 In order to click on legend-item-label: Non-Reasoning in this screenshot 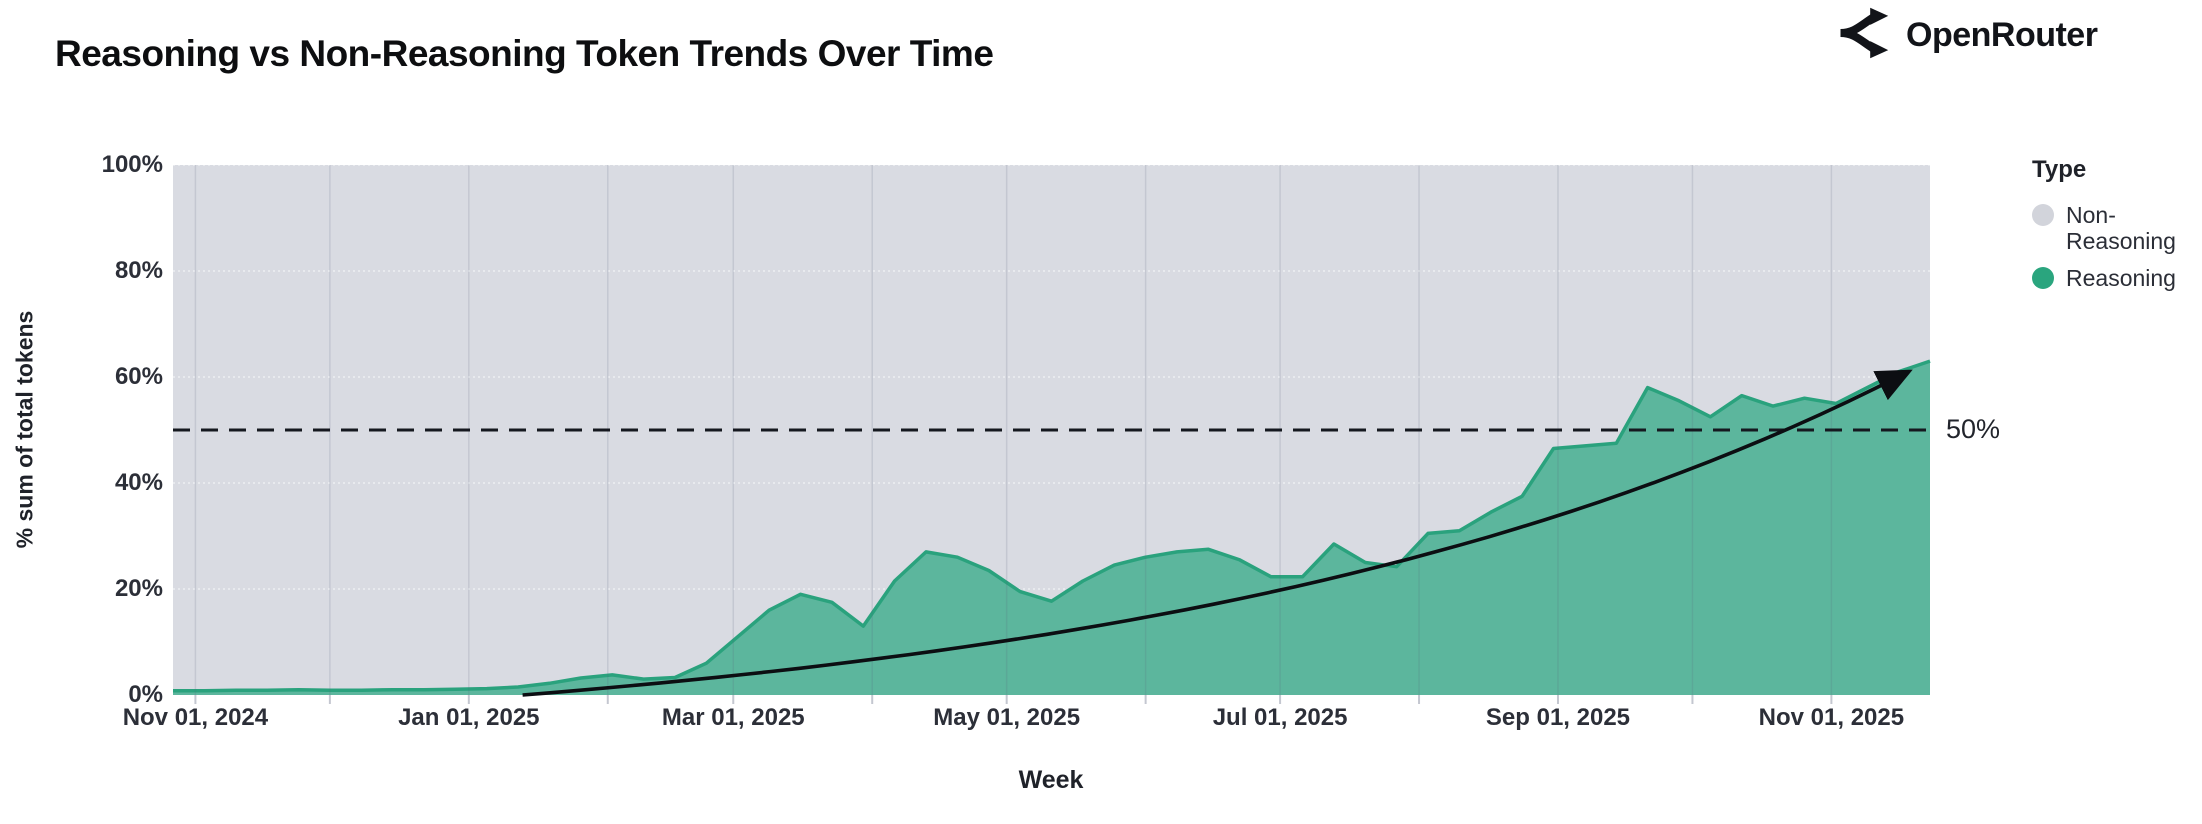, I will do `click(2121, 228)`.